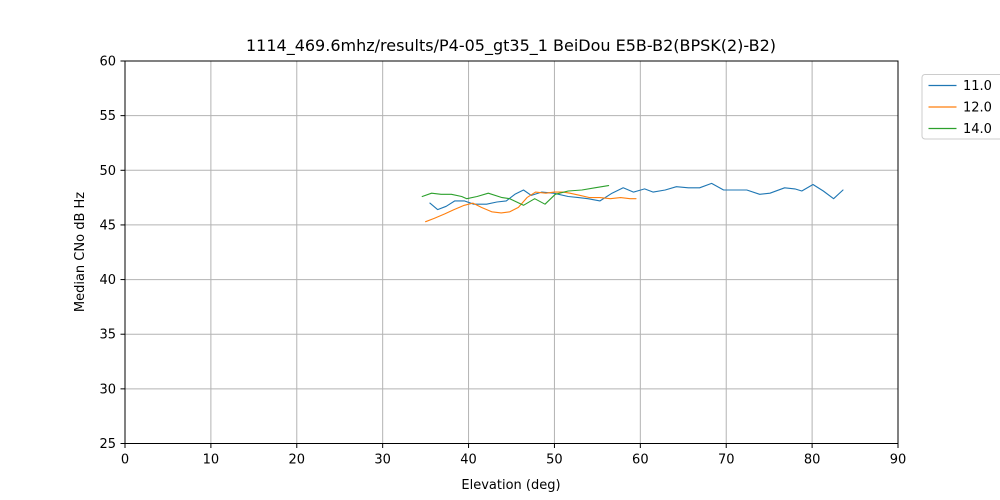  What do you see at coordinates (977, 108) in the screenshot?
I see `legend-label: 12.0` at bounding box center [977, 108].